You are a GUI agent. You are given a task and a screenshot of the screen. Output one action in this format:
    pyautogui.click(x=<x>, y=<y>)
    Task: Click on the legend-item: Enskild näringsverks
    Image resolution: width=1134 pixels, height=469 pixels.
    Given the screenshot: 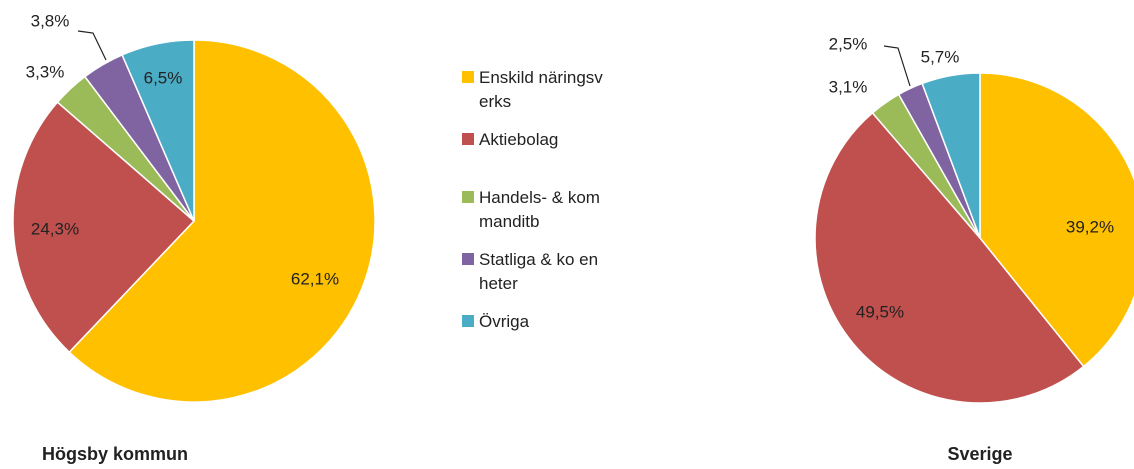 What is the action you would take?
    pyautogui.click(x=542, y=90)
    